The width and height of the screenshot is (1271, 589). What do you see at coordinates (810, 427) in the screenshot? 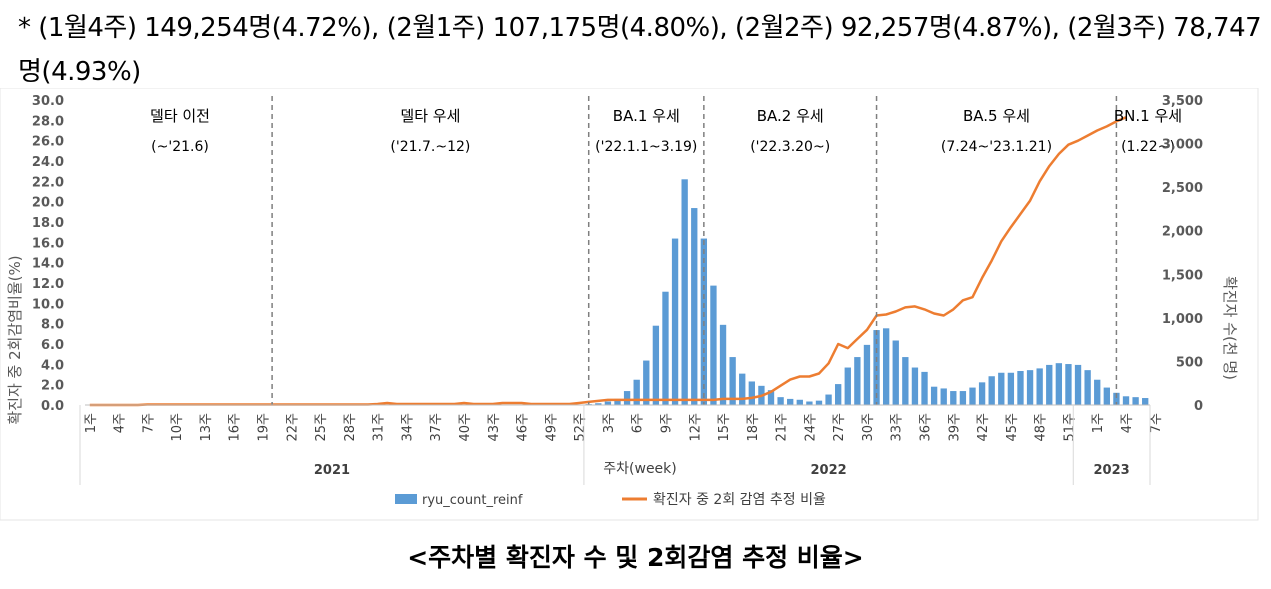
I see `x-tick-label: 24주` at bounding box center [810, 427].